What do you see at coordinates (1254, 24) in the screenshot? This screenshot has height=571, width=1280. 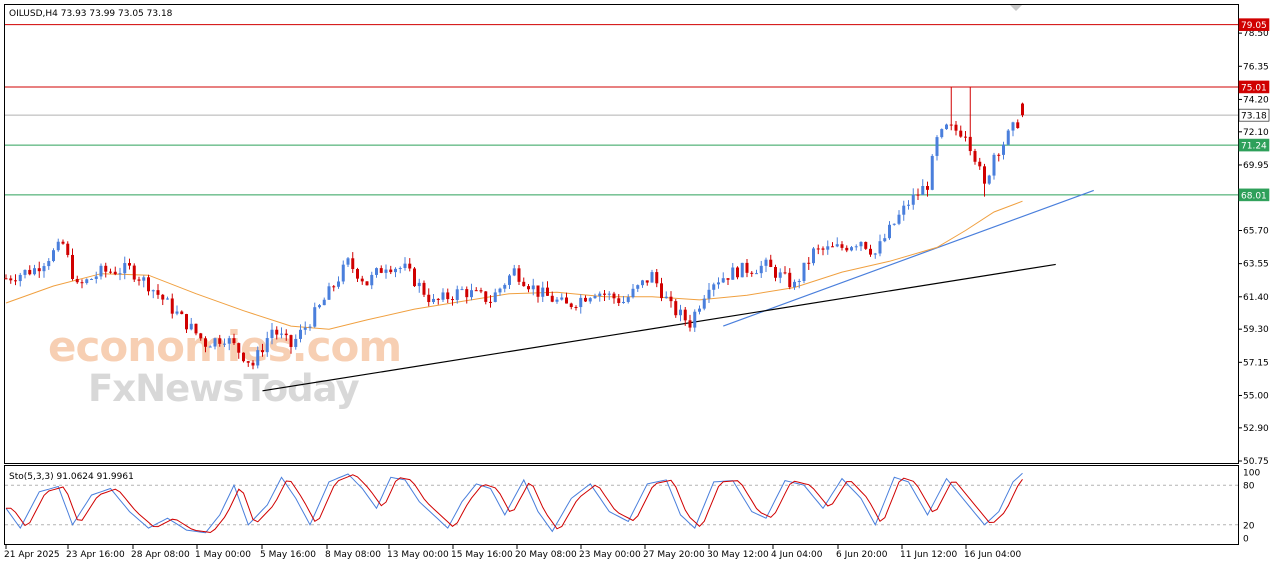 I see `level-badge-resistance` at bounding box center [1254, 24].